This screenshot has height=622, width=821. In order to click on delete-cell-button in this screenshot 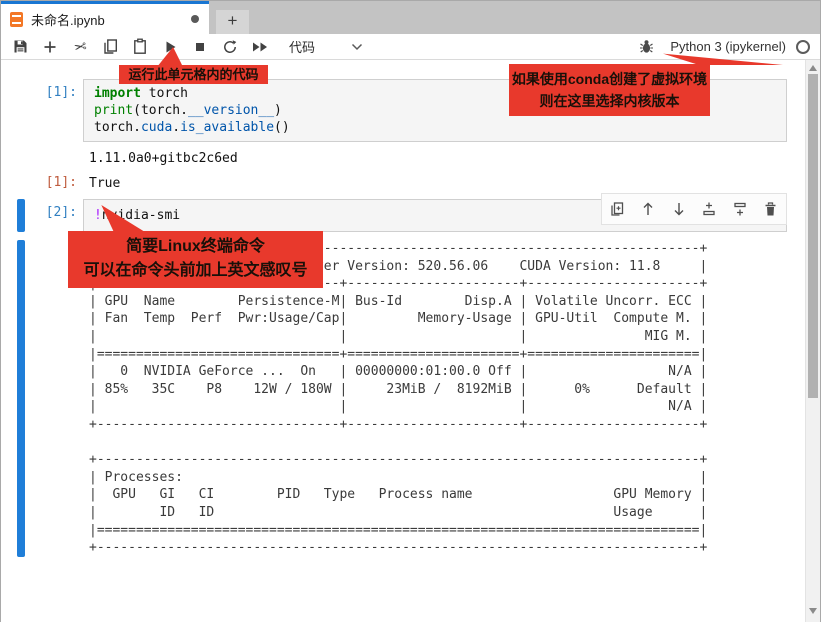, I will do `click(771, 209)`.